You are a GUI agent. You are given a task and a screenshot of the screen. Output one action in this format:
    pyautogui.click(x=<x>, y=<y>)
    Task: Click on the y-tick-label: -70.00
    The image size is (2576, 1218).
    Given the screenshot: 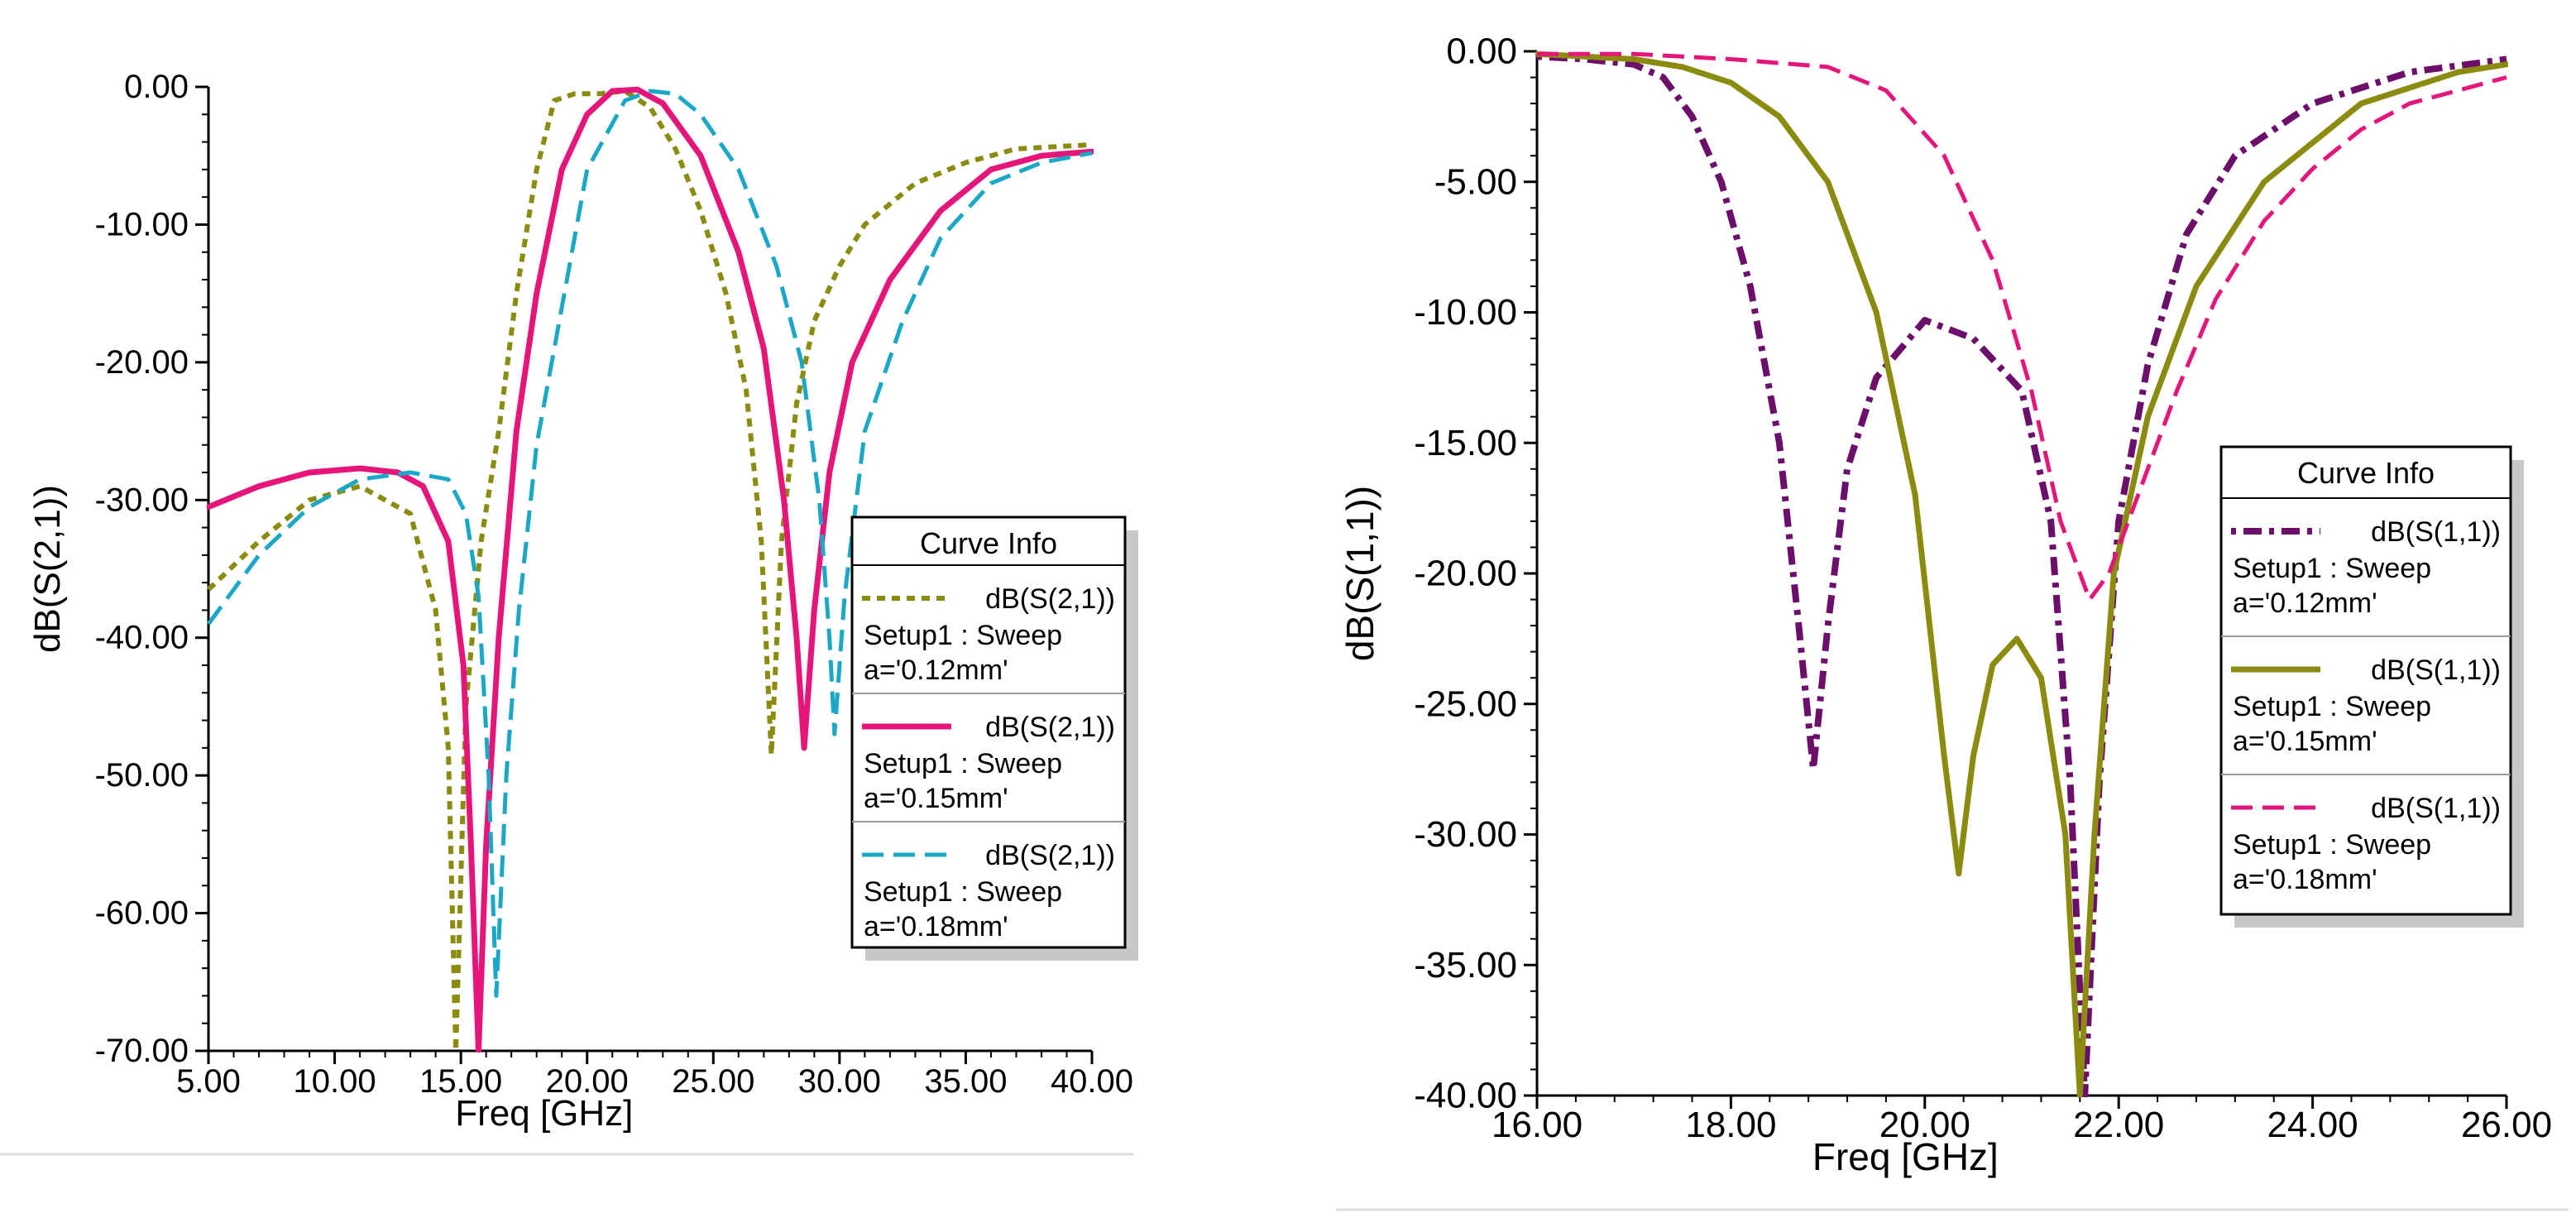 What is the action you would take?
    pyautogui.click(x=142, y=1051)
    